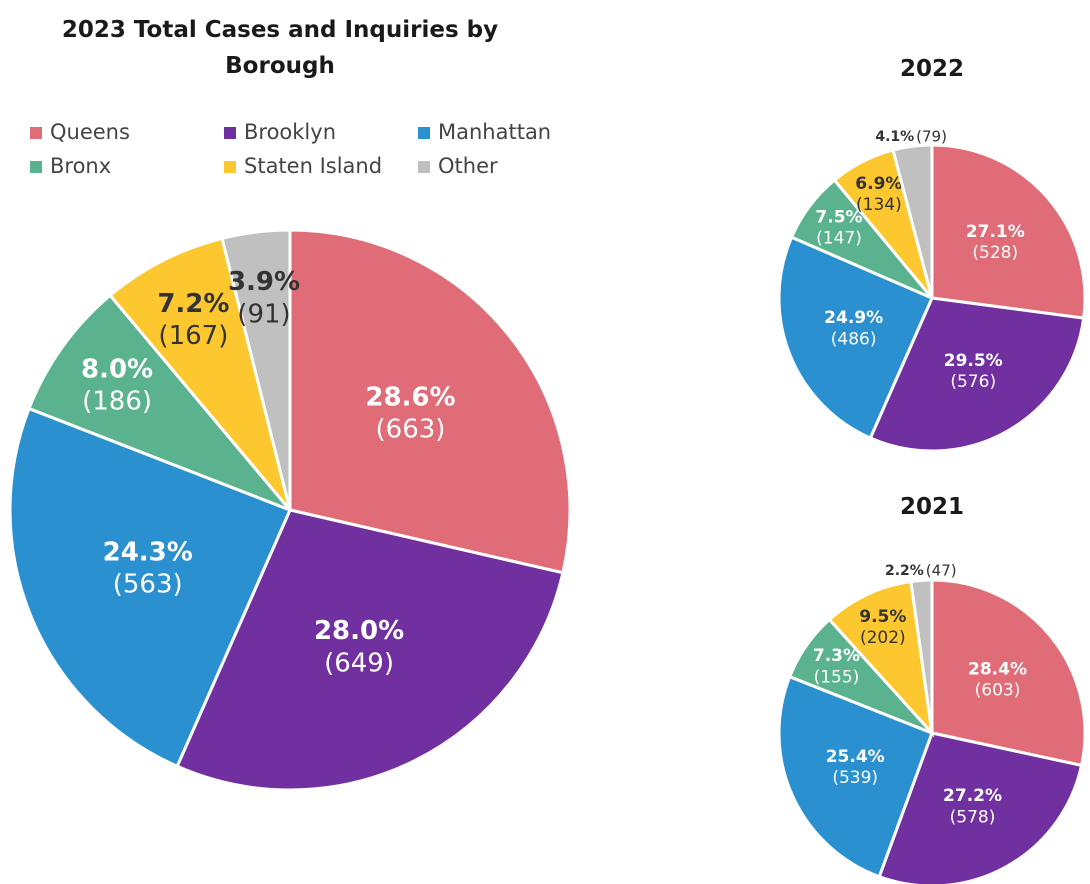 The image size is (1090, 884). What do you see at coordinates (117, 369) in the screenshot?
I see `value-label: 8.0%` at bounding box center [117, 369].